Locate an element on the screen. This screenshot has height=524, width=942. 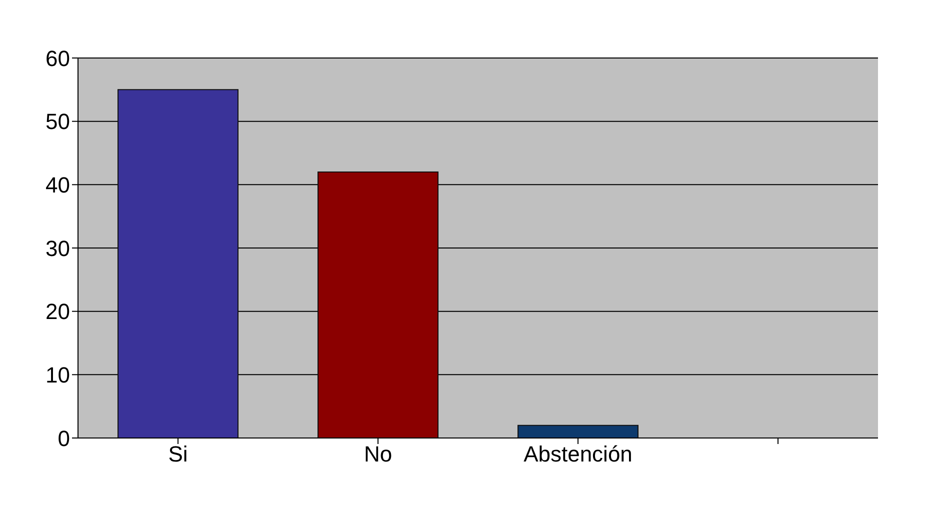
y-tick-label: 60 is located at coordinates (58, 58).